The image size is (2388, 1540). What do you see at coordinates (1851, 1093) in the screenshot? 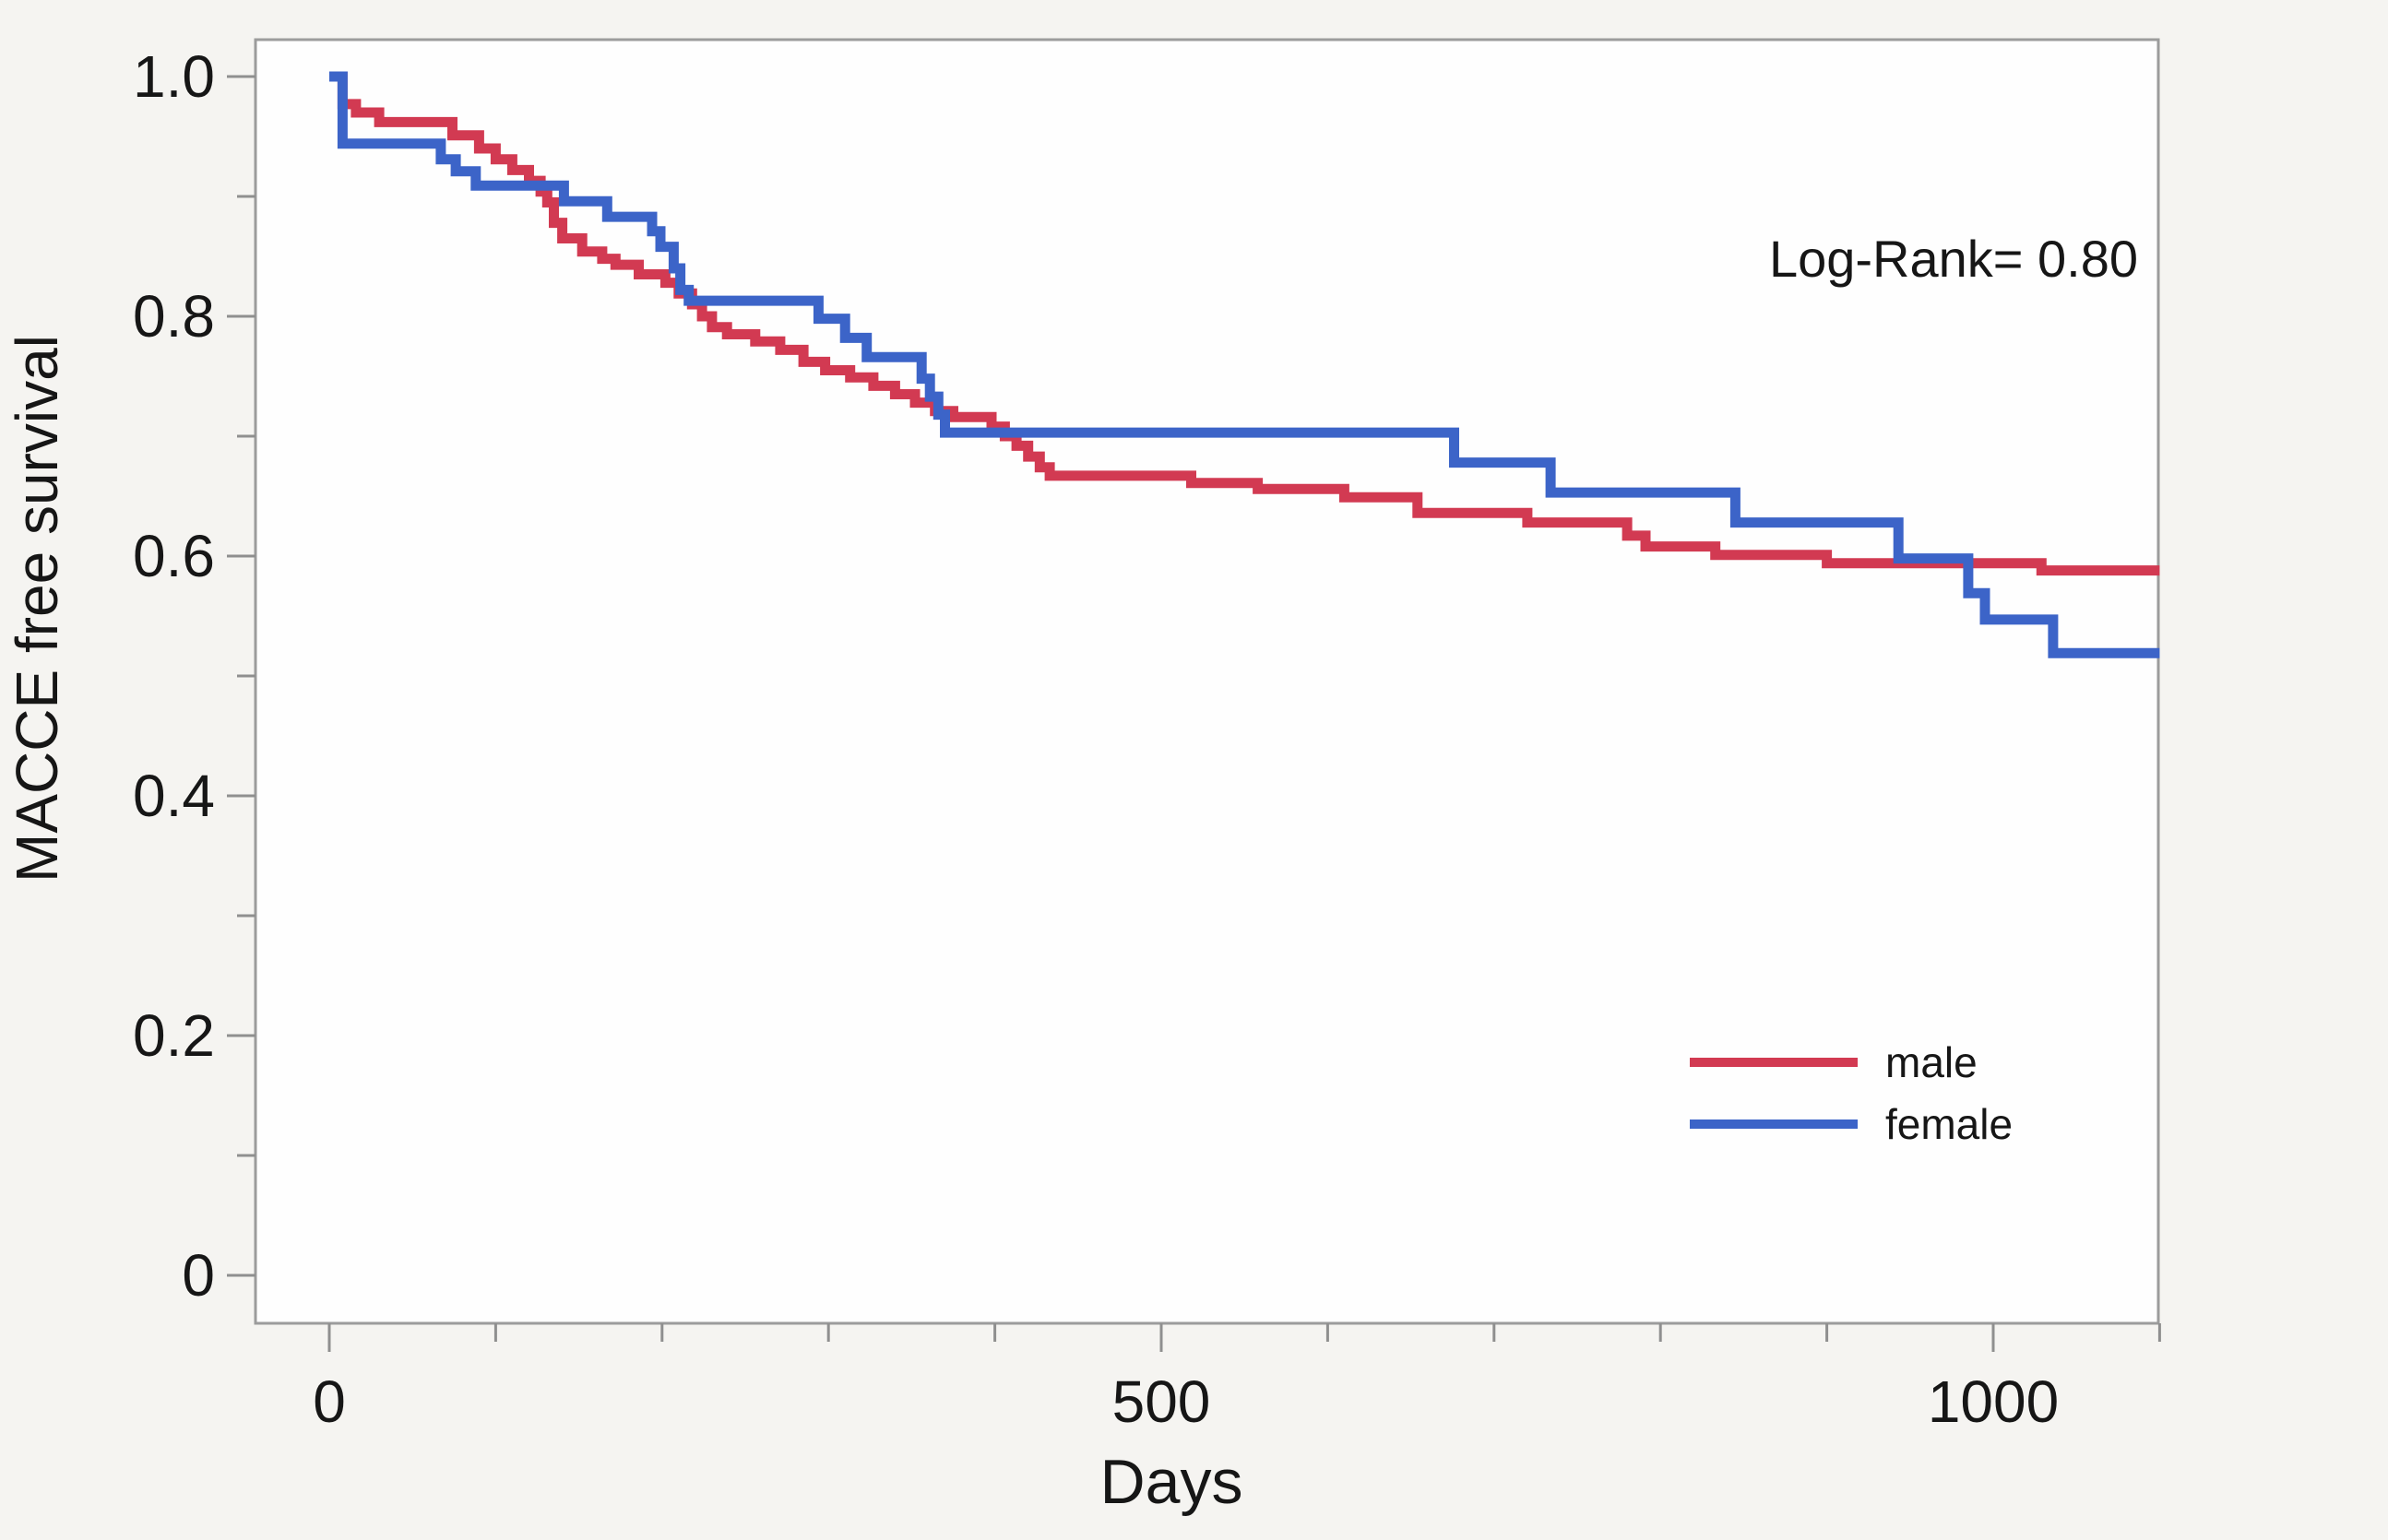
I see `legend: male female` at bounding box center [1851, 1093].